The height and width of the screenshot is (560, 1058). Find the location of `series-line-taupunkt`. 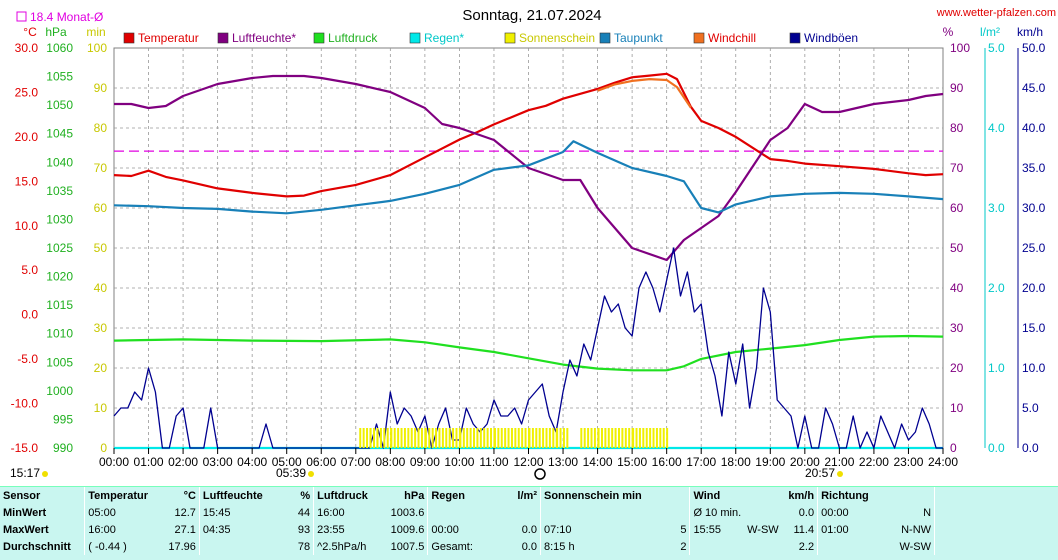

series-line-taupunkt is located at coordinates (528, 177).